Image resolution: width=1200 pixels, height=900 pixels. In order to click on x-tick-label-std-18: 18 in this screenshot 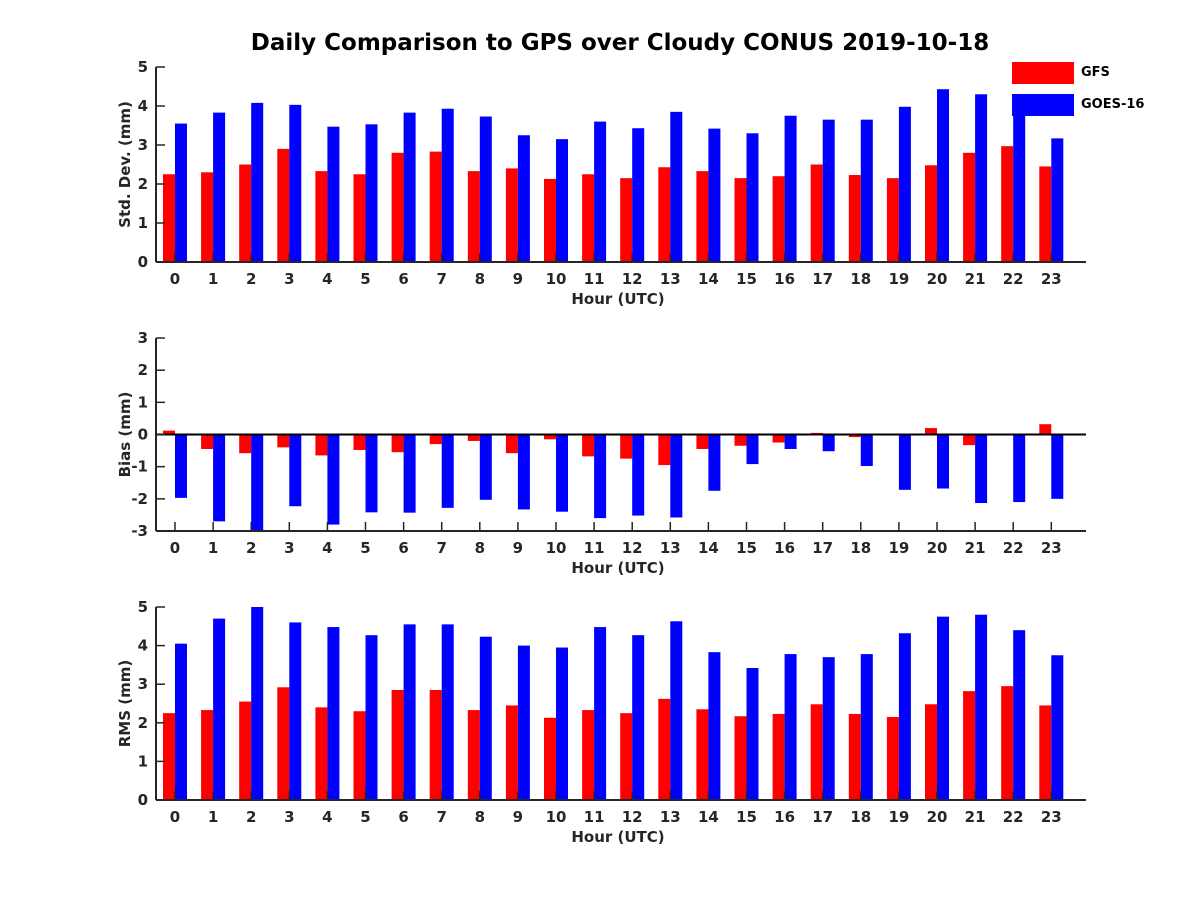, I will do `click(860, 279)`.